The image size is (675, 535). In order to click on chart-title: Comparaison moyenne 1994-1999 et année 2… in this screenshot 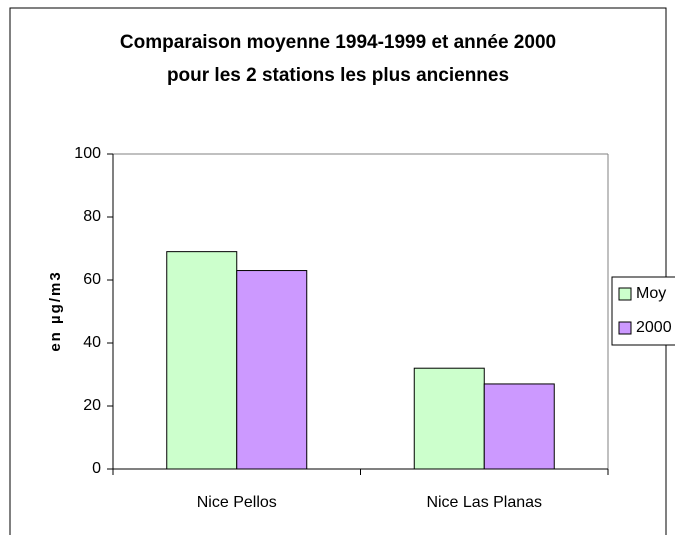, I will do `click(338, 42)`.